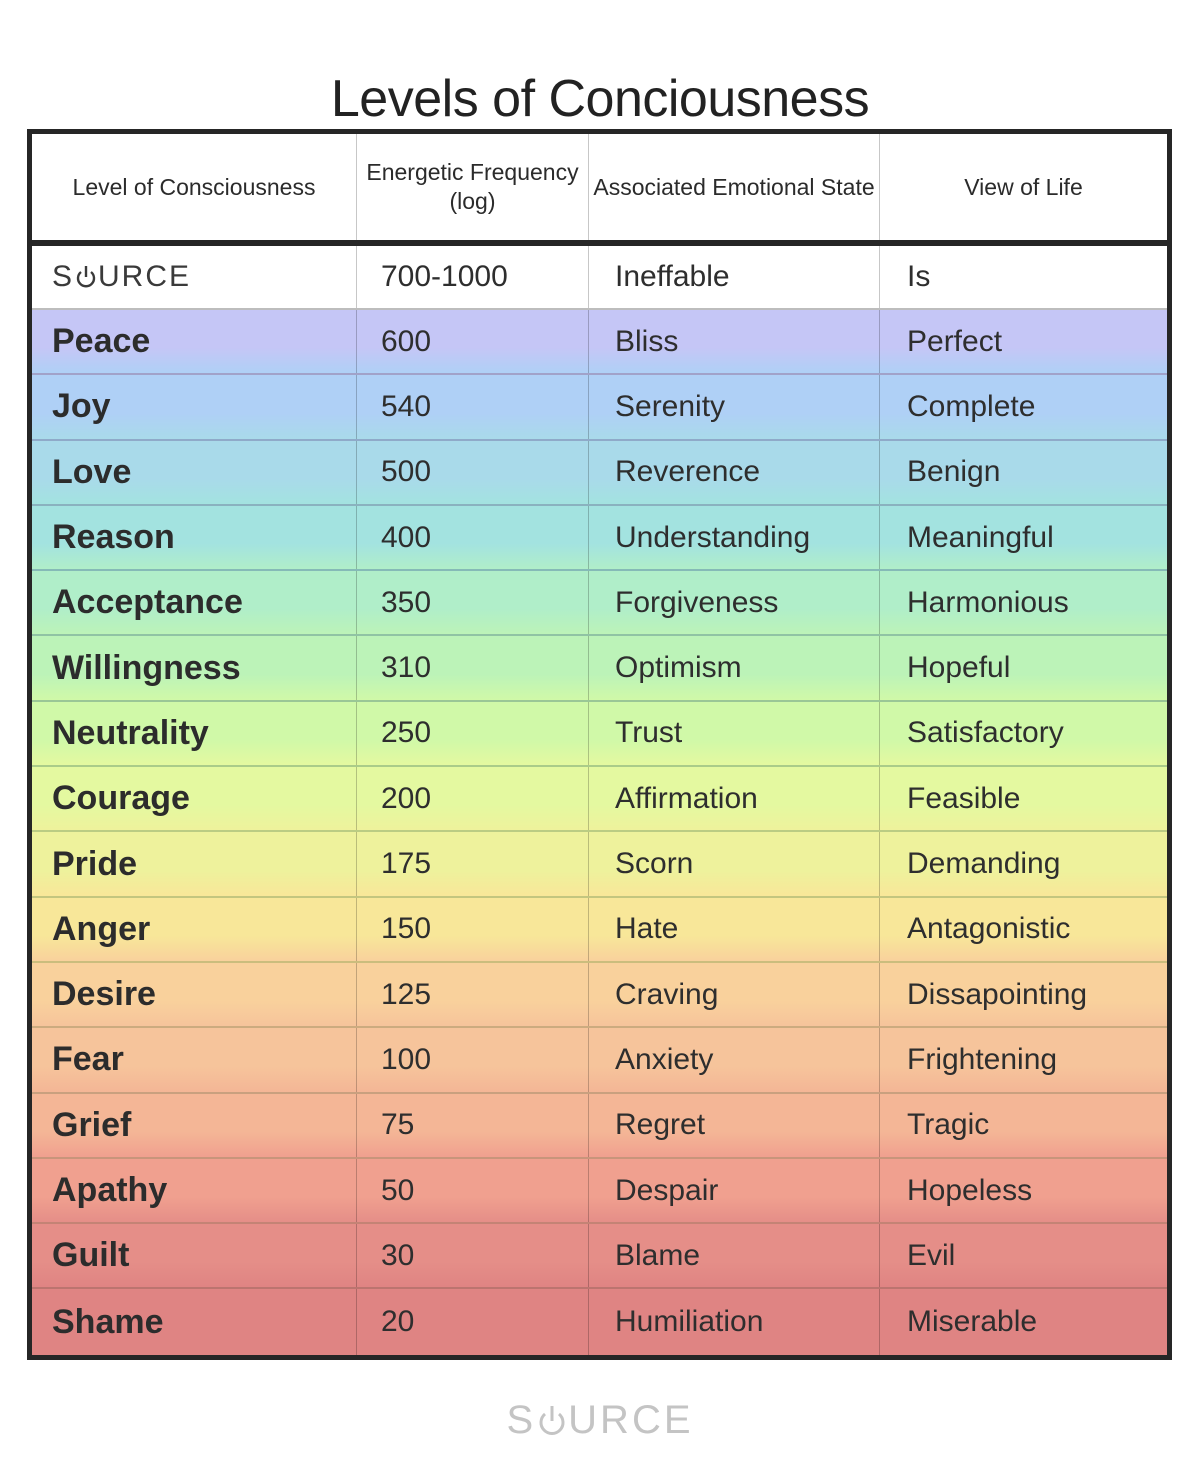 This screenshot has height=1473, width=1200. Describe the element at coordinates (473, 733) in the screenshot. I see `frequency-cell: 250` at that location.